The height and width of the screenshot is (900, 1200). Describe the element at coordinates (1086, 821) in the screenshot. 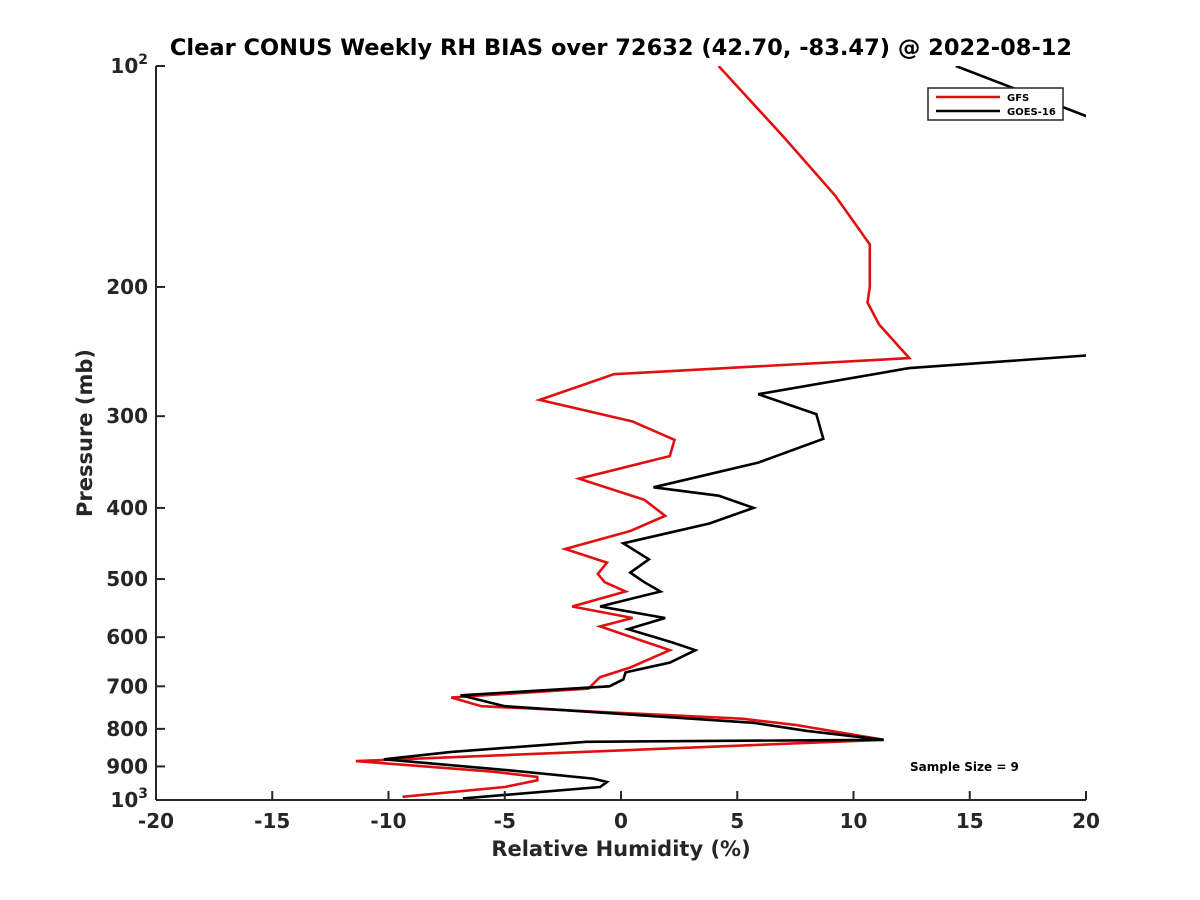

I see `x-tick-label: 20` at that location.